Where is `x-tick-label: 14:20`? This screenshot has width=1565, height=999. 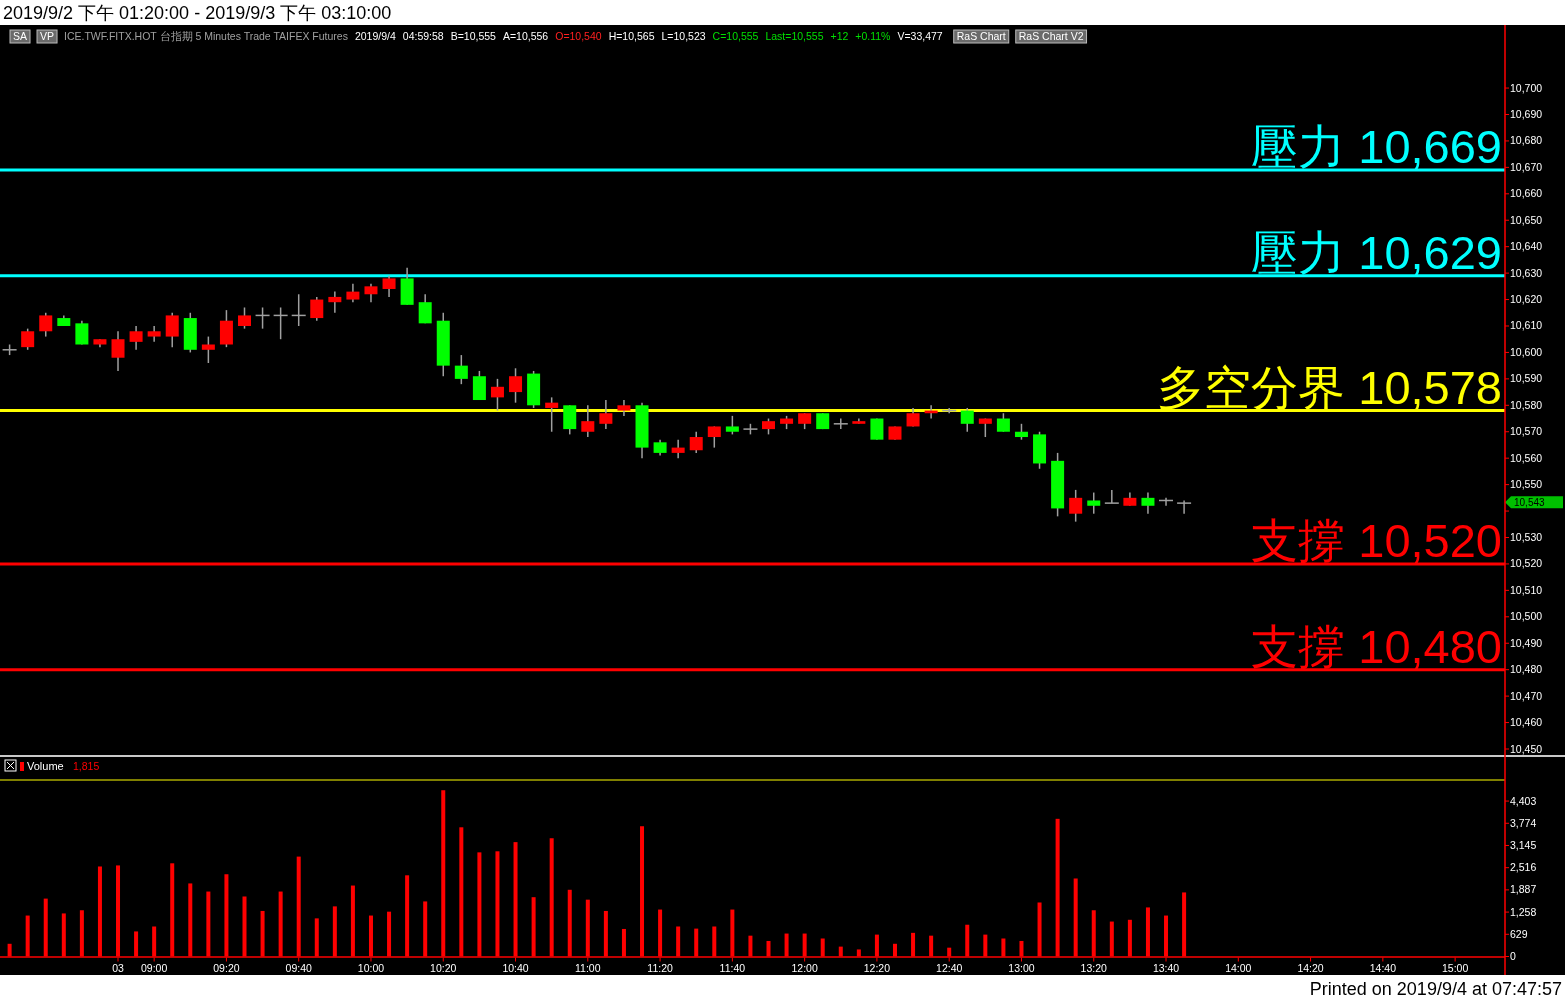 x-tick-label: 14:20 is located at coordinates (1310, 967).